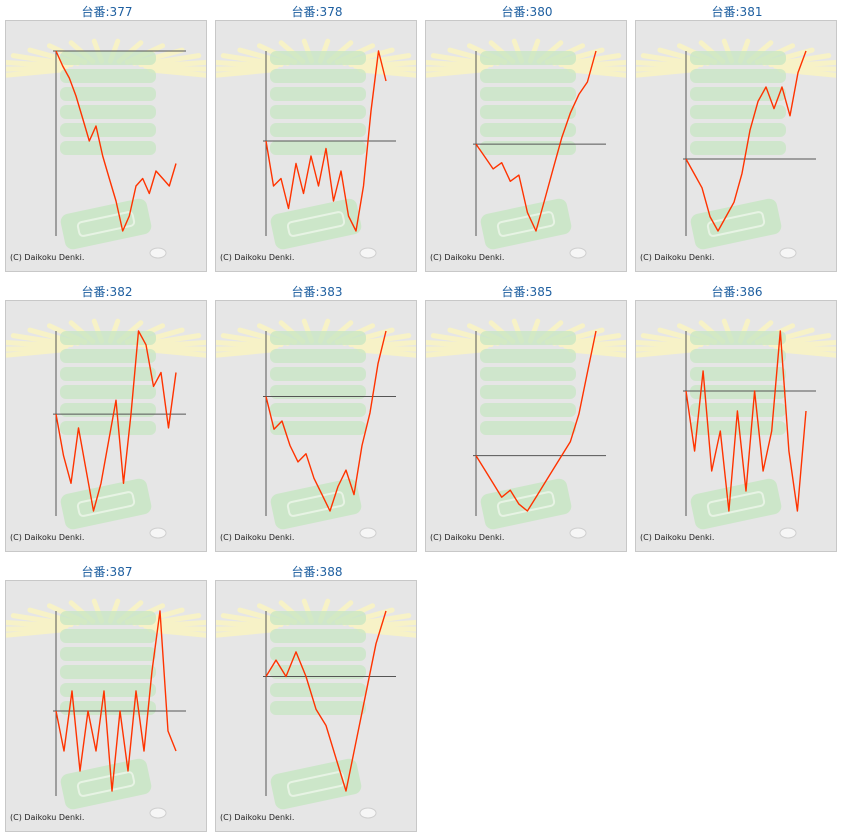 This screenshot has width=842, height=838. I want to click on chart-title: 台番:383, so click(317, 292).